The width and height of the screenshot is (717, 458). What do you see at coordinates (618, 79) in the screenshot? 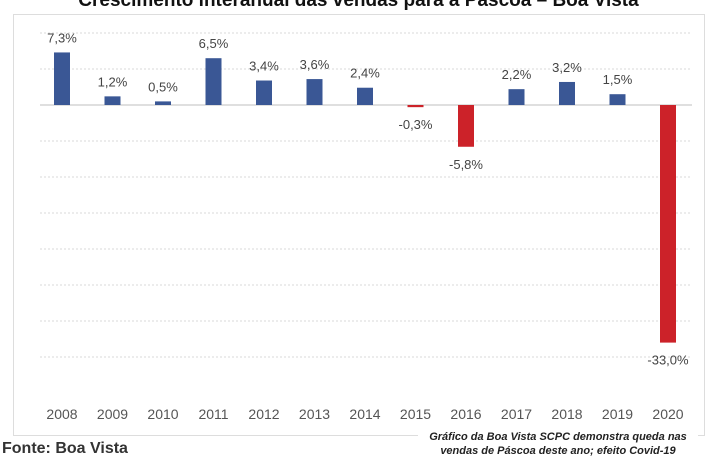
I see `data-label-2019: 1,5%` at bounding box center [618, 79].